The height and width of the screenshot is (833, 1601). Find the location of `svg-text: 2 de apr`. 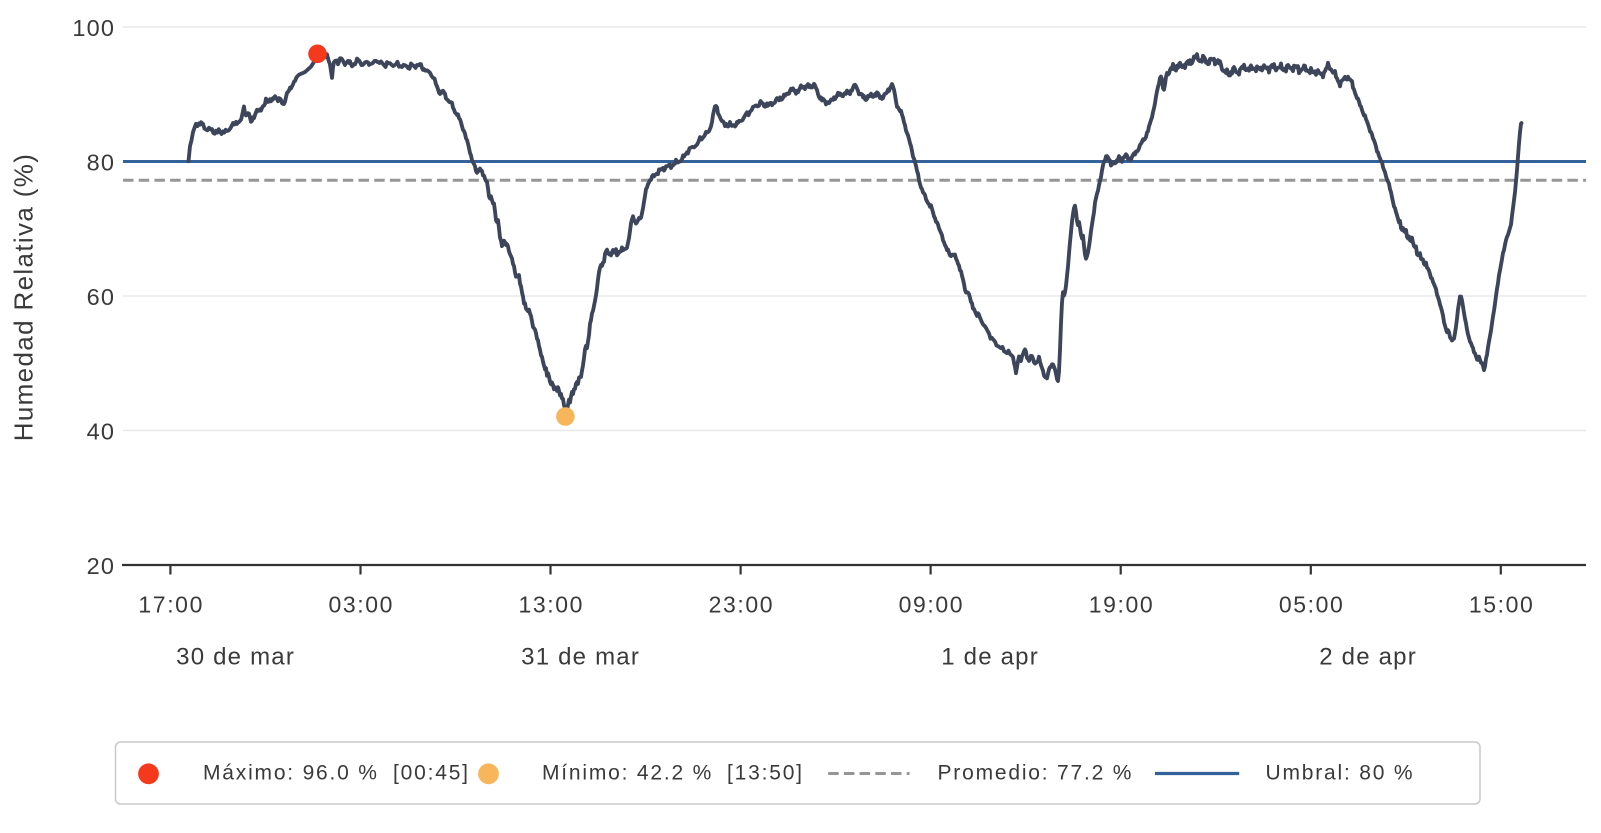

svg-text: 2 de apr is located at coordinates (1368, 657).